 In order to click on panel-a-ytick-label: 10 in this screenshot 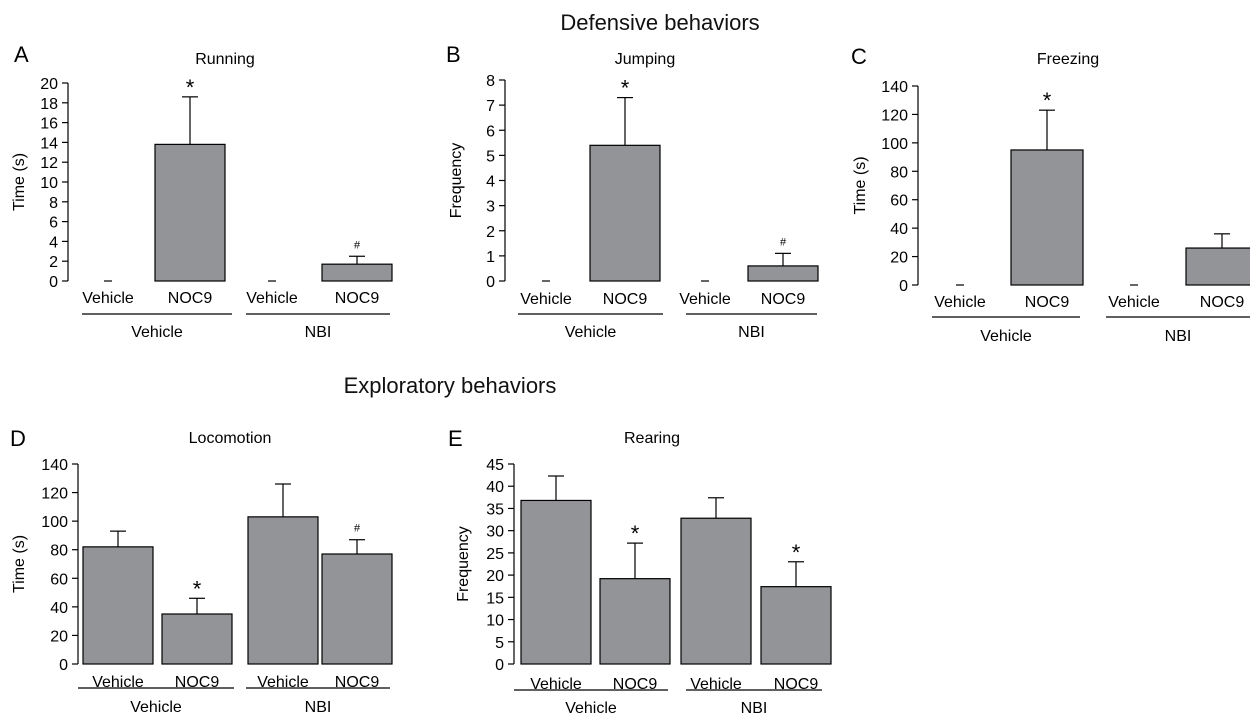, I will do `click(49, 183)`.